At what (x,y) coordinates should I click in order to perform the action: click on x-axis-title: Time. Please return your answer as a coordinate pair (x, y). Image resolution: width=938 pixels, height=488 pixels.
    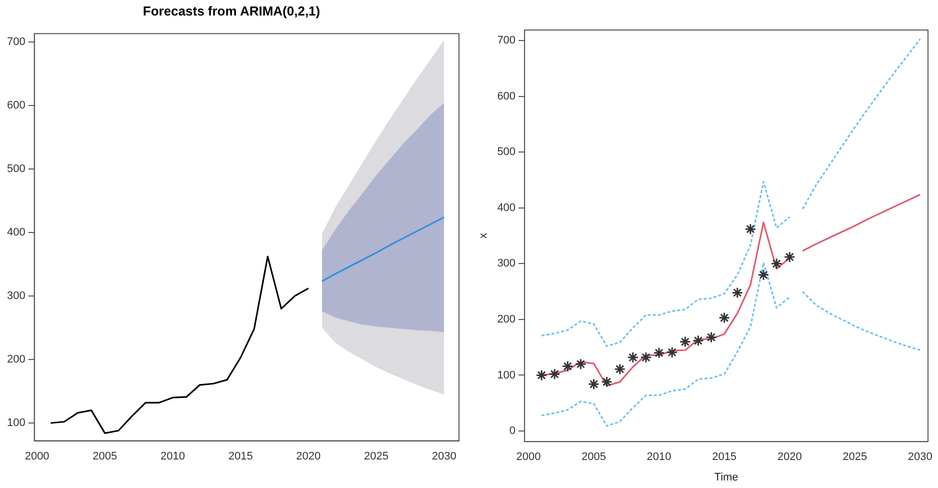
    Looking at the image, I should click on (726, 477).